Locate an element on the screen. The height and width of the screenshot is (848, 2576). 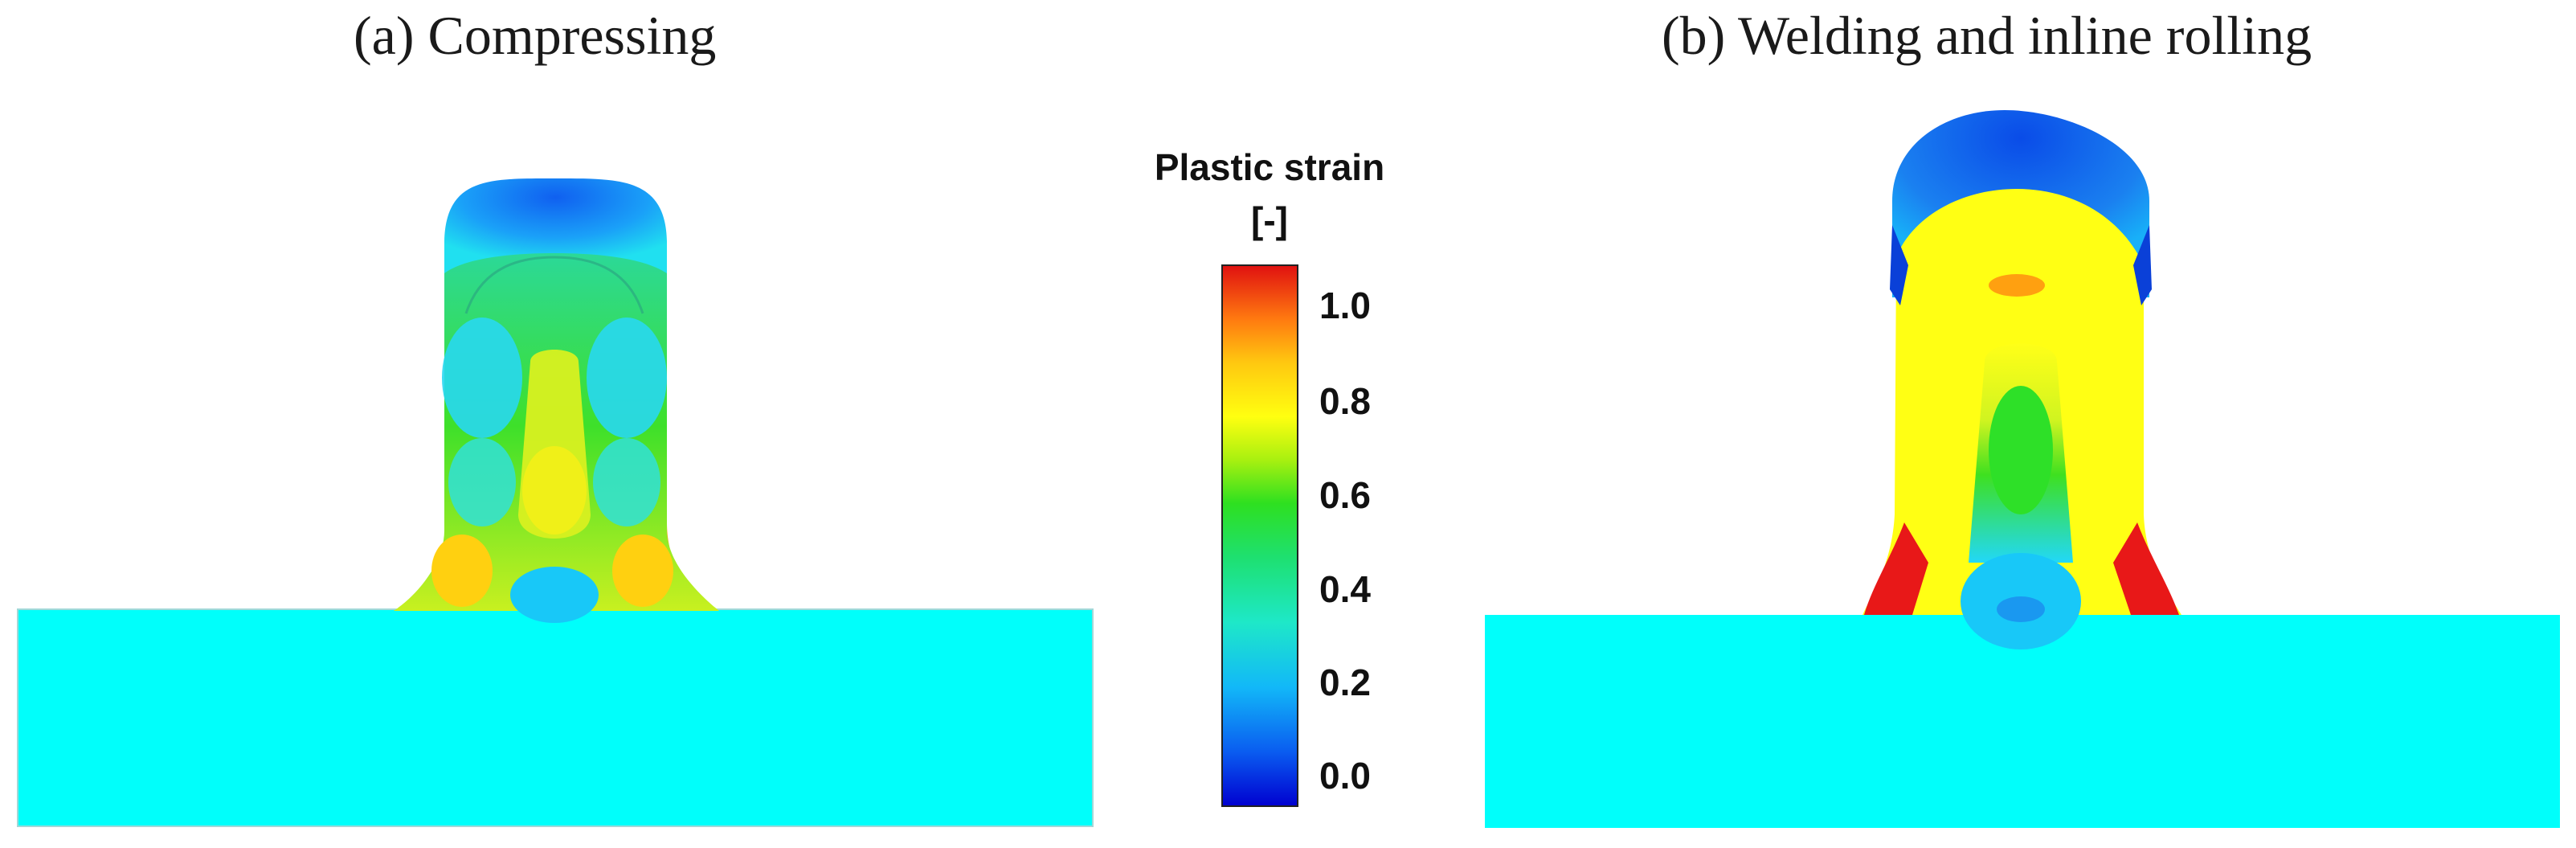
colorbar-tick-label: 0.8 is located at coordinates (1345, 401).